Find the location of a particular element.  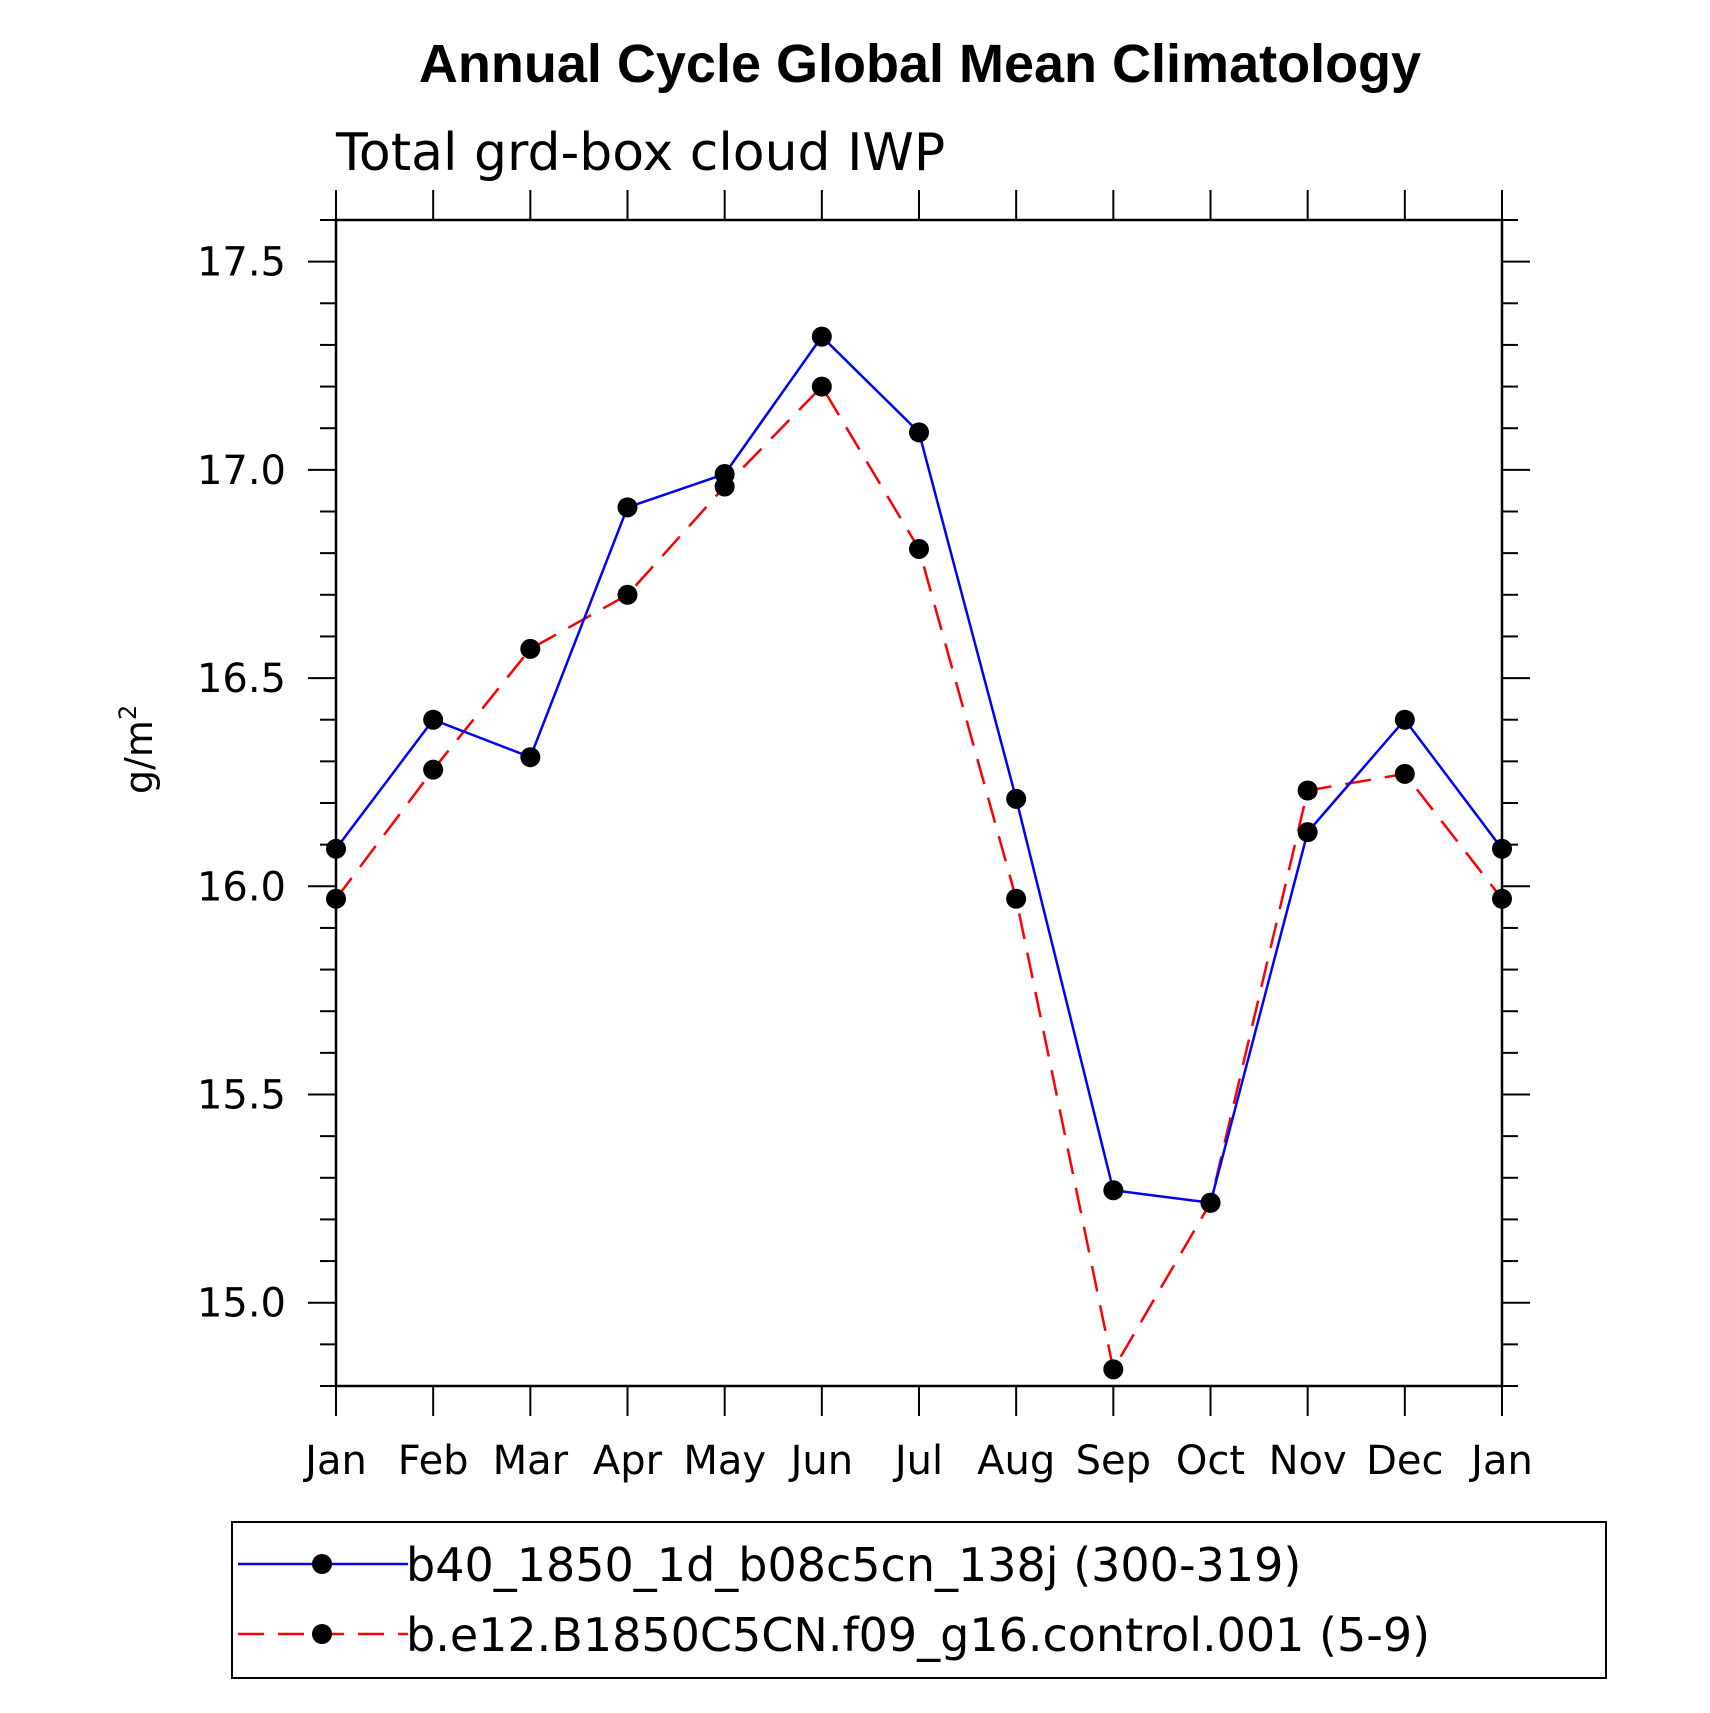

x-tick-label: Nov is located at coordinates (1308, 1461).